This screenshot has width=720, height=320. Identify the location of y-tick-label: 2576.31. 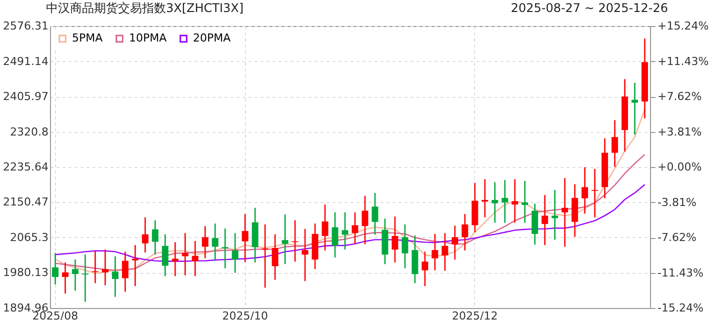
(25, 26).